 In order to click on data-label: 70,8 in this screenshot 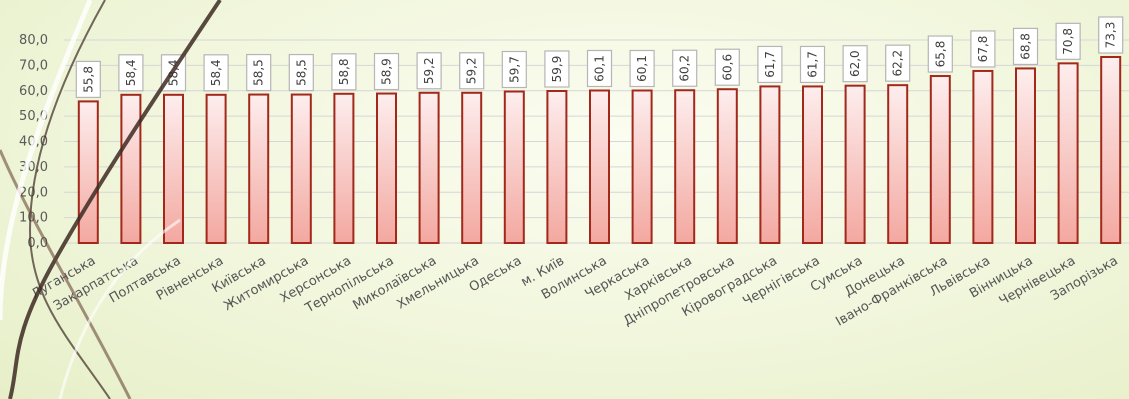, I will do `click(1068, 41)`.